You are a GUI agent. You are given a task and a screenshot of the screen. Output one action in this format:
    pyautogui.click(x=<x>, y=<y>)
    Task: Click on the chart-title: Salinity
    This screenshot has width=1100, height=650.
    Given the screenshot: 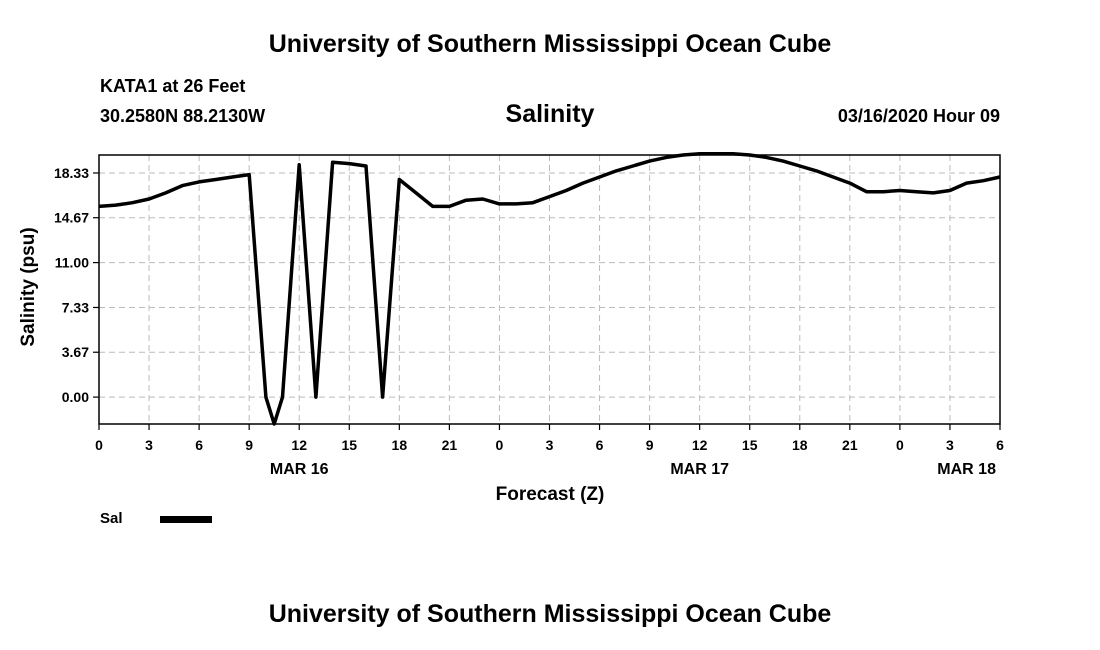 What is the action you would take?
    pyautogui.click(x=550, y=114)
    